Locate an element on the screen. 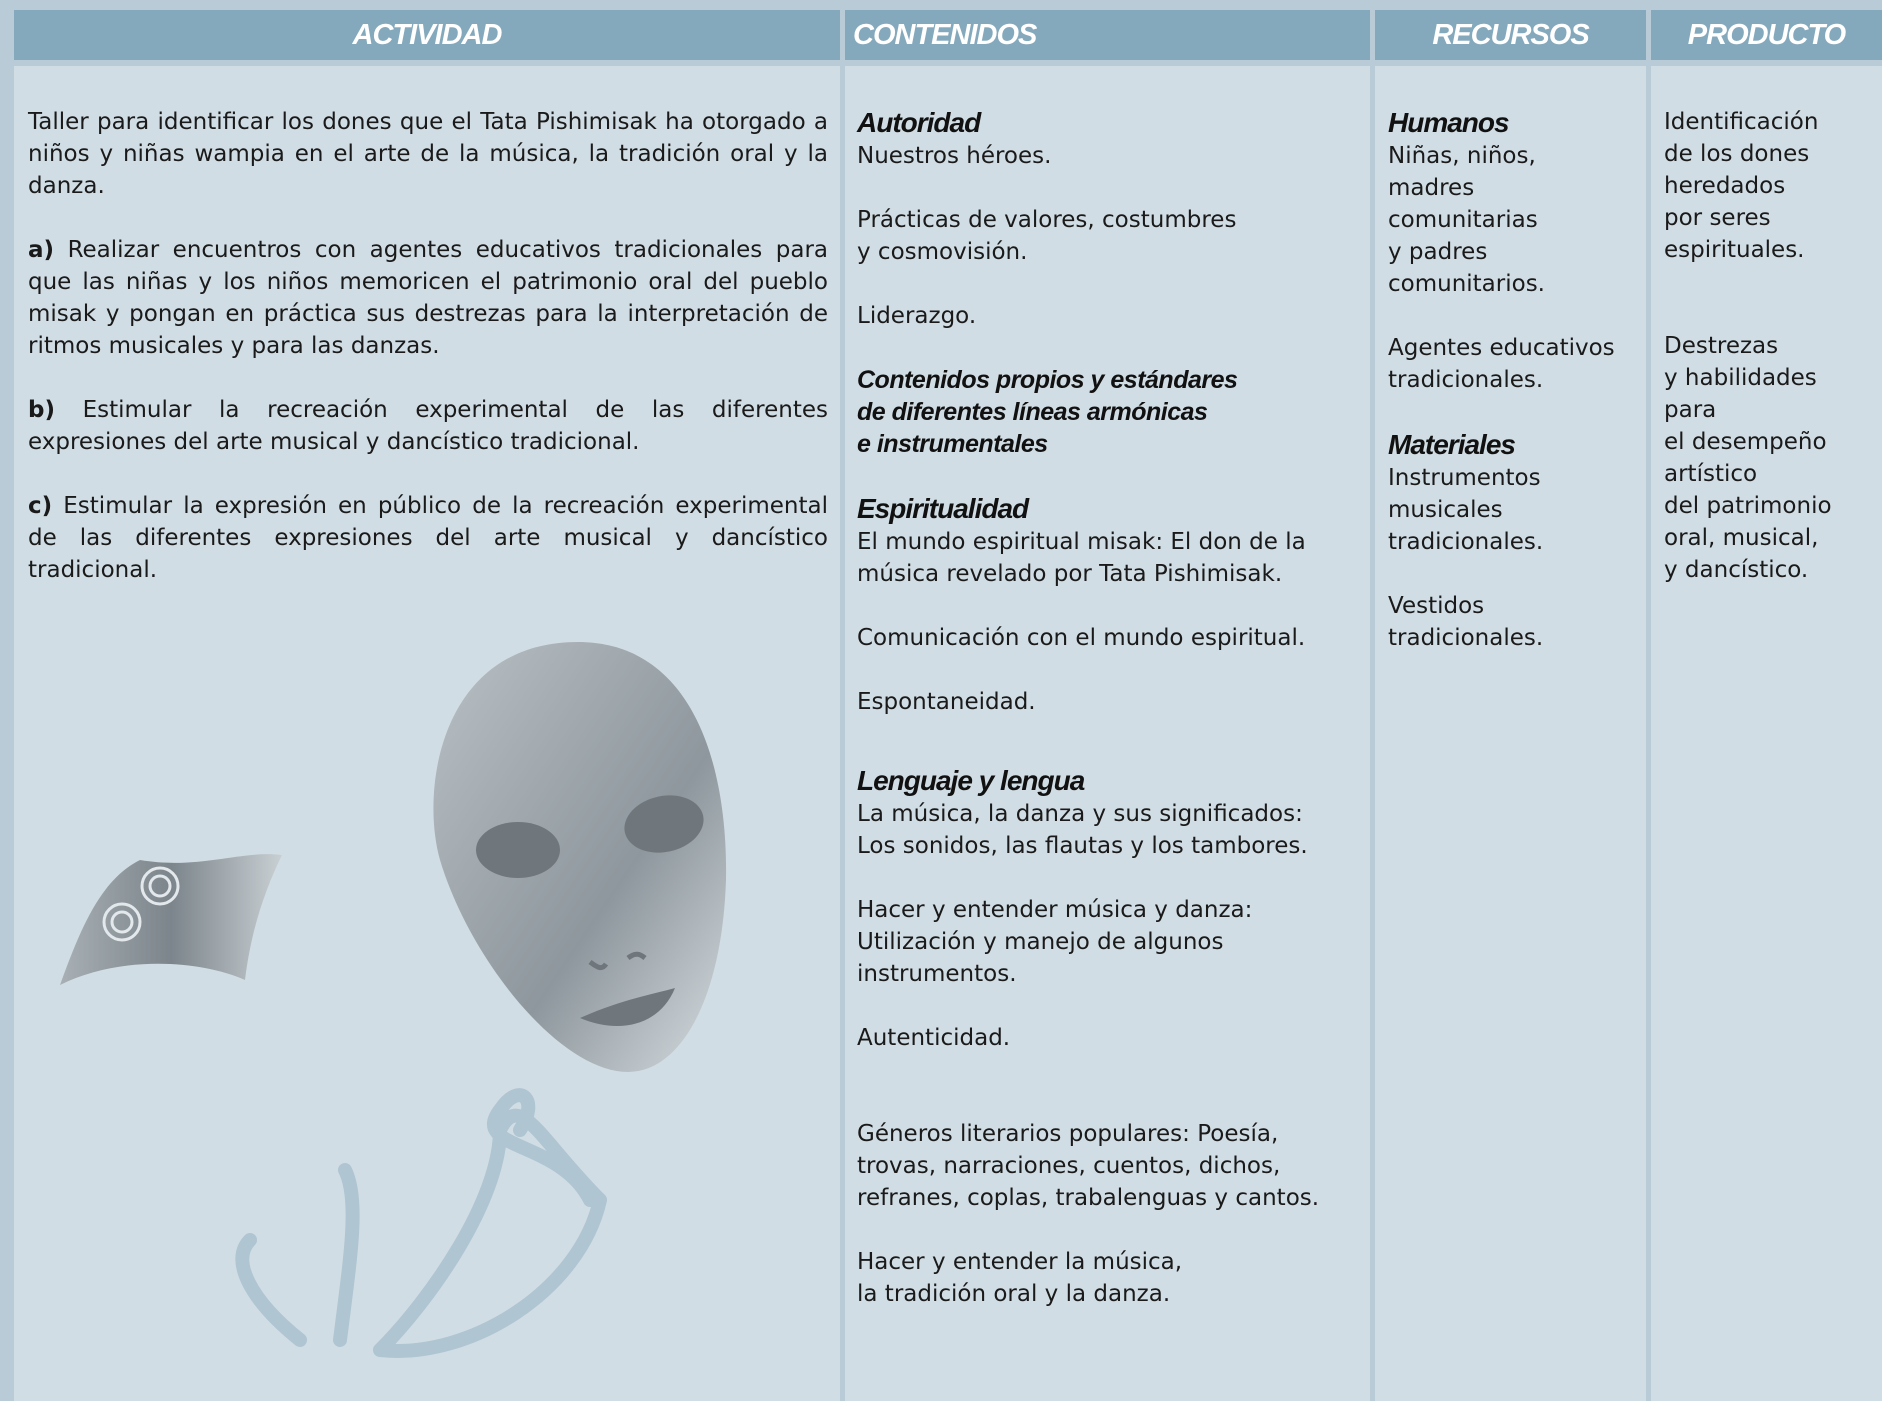  paragraph: Espontaneidad. is located at coordinates (946, 702).